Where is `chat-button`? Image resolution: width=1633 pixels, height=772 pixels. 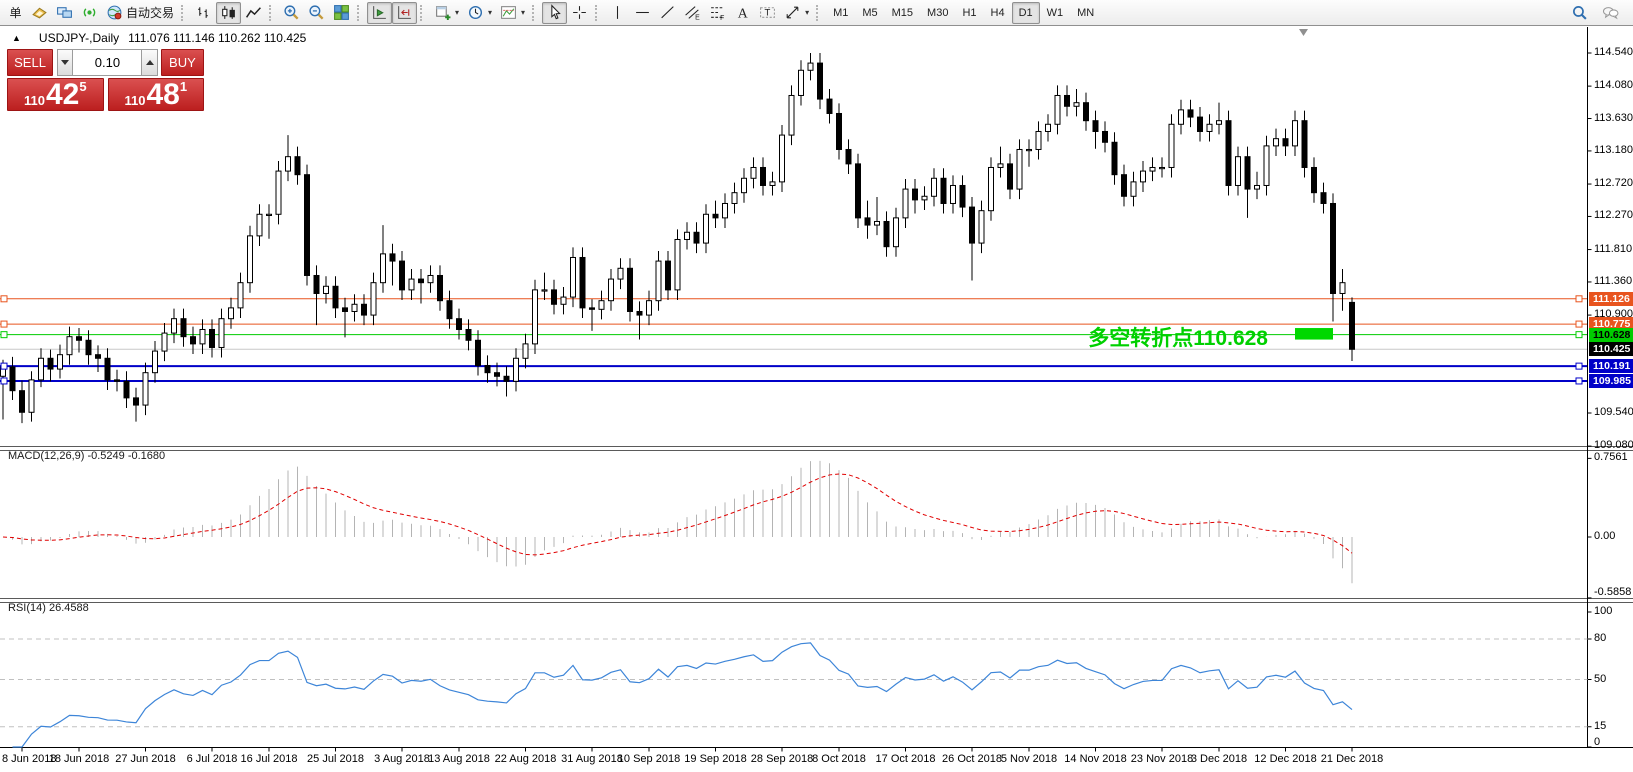 chat-button is located at coordinates (1610, 13).